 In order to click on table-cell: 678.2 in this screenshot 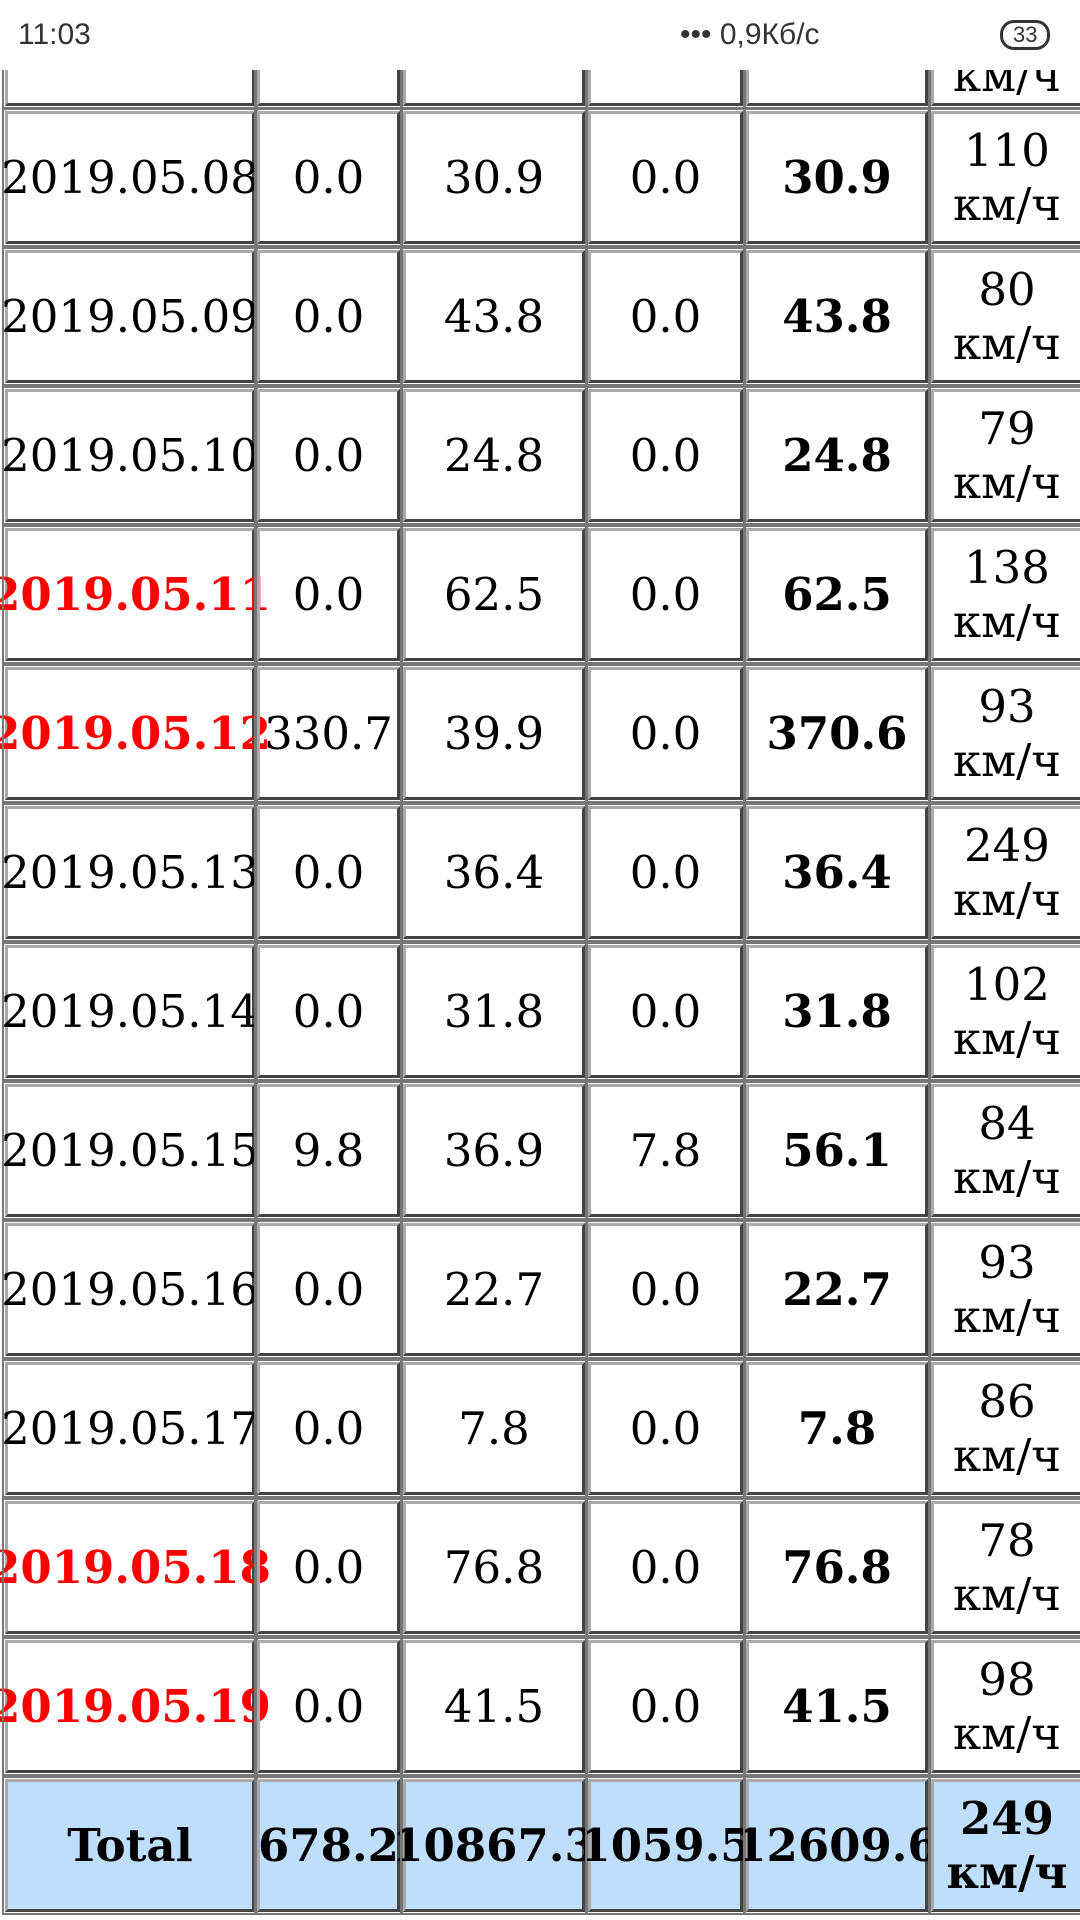, I will do `click(328, 1845)`.